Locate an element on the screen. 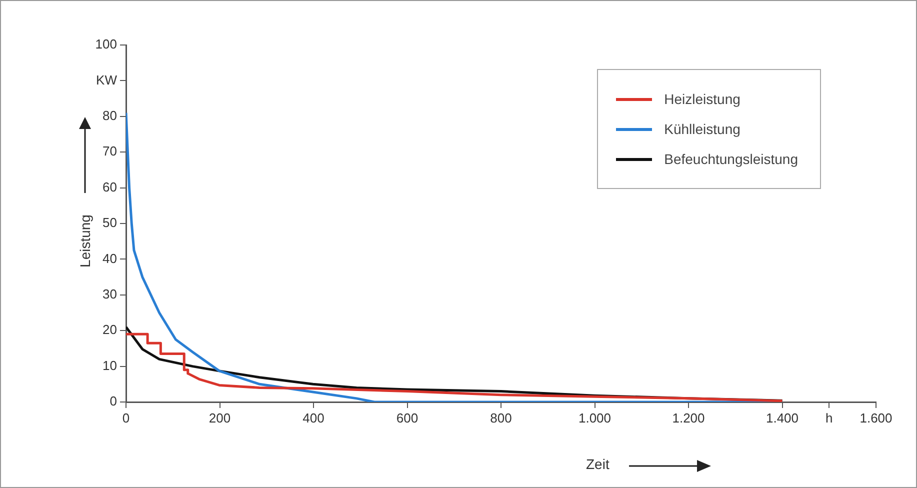  x-tick-label: 800 is located at coordinates (501, 418).